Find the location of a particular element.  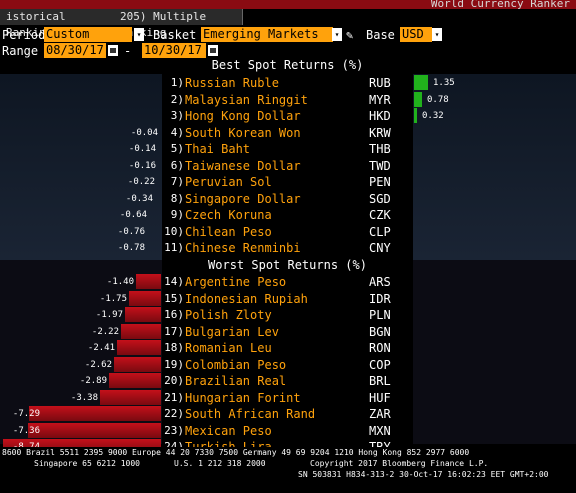

return-value: 1.35 is located at coordinates (444, 83).